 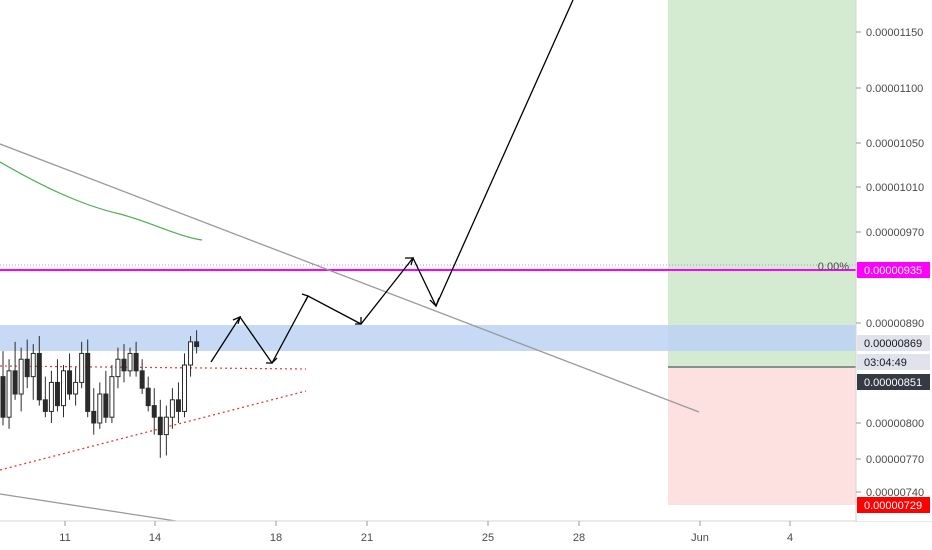 What do you see at coordinates (64, 538) in the screenshot?
I see `x-tick-label: 11` at bounding box center [64, 538].